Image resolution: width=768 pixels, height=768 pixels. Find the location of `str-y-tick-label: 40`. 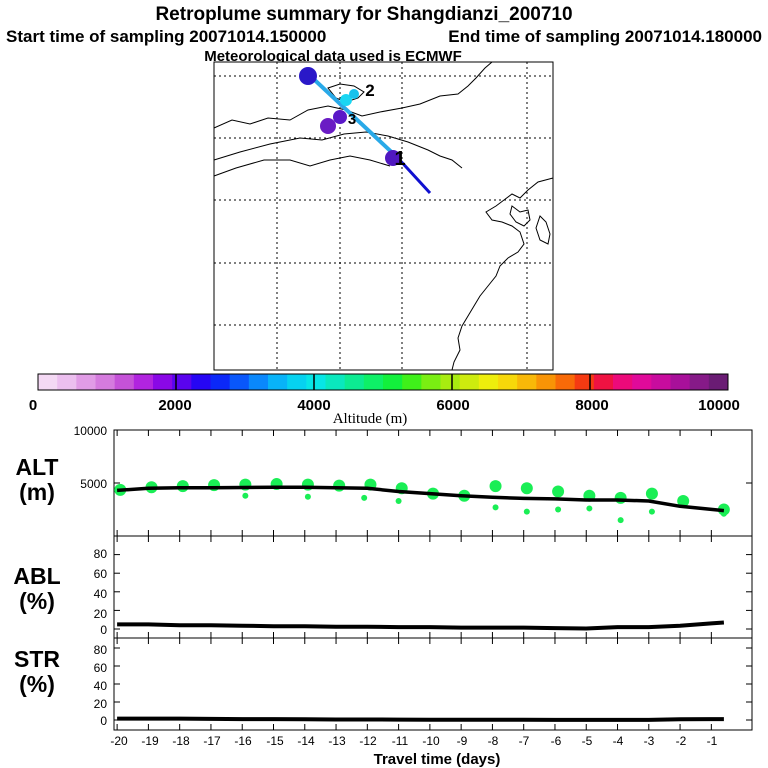

str-y-tick-label: 40 is located at coordinates (101, 686).